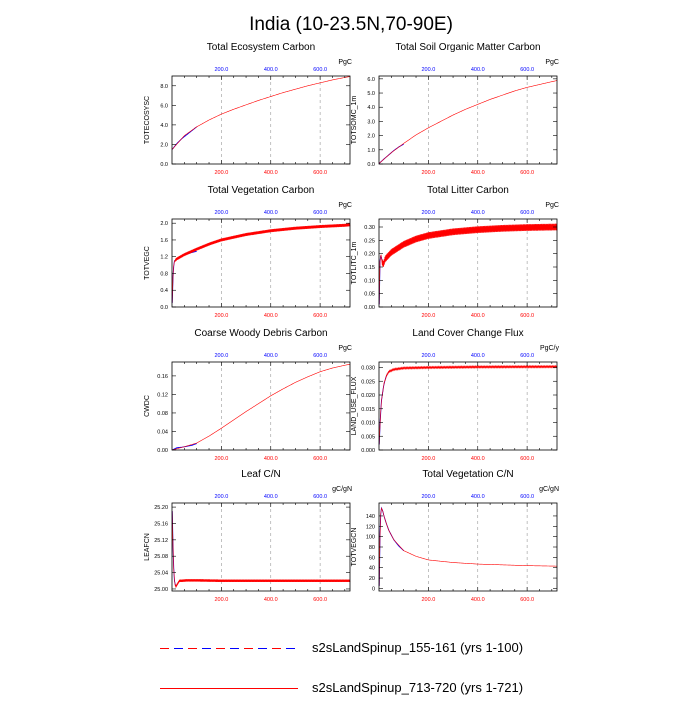  I want to click on y-tick-label: 0.20, so click(369, 255).